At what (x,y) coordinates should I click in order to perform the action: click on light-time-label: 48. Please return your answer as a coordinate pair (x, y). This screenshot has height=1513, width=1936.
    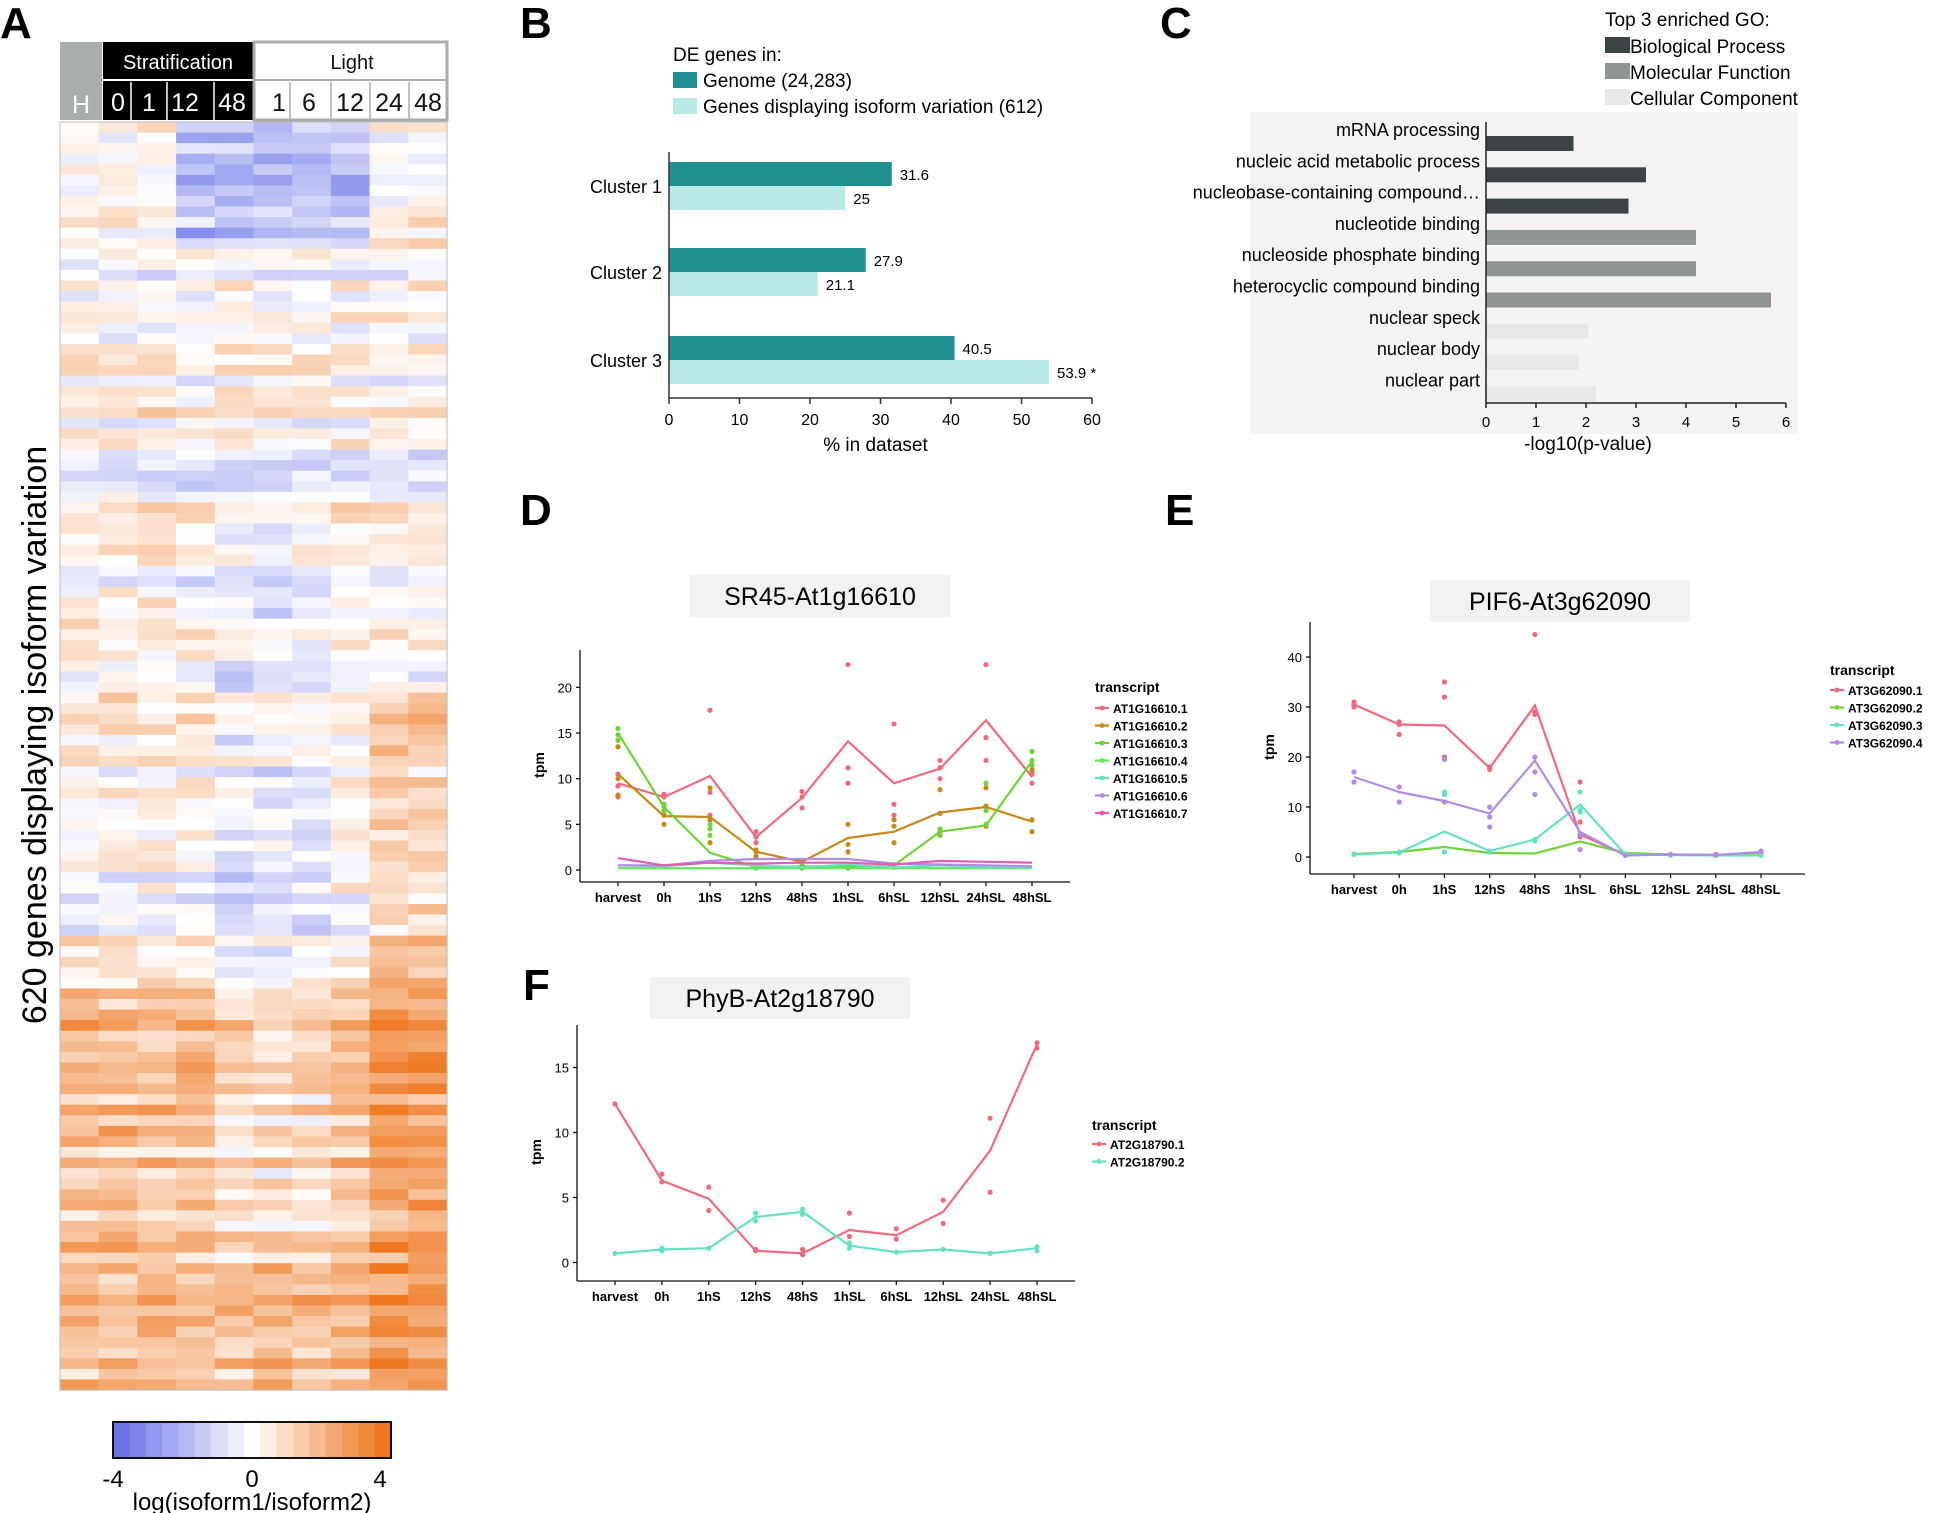
    Looking at the image, I should click on (428, 103).